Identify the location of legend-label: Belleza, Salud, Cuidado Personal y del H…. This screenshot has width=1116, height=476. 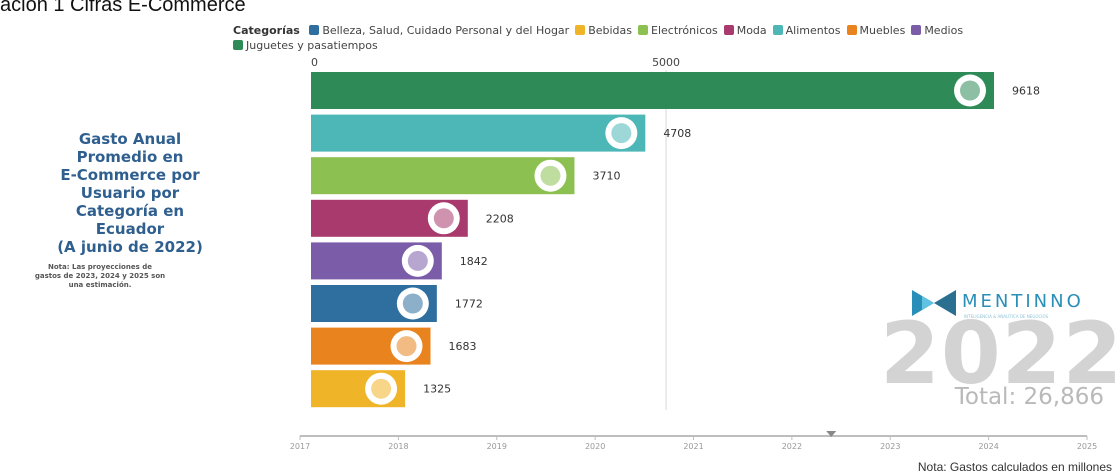
(446, 30).